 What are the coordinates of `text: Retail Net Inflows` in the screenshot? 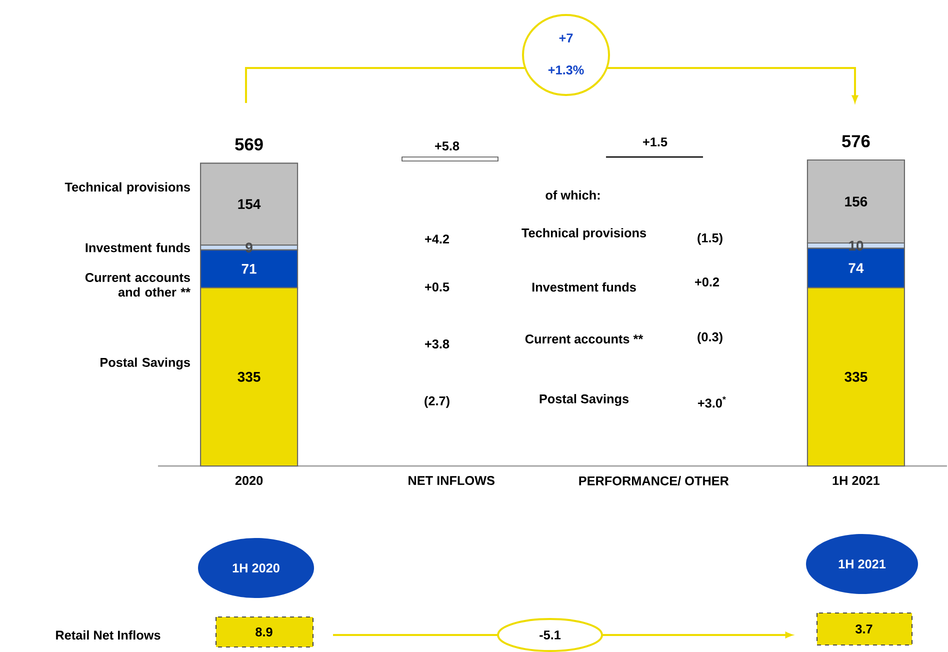 It's located at (108, 635).